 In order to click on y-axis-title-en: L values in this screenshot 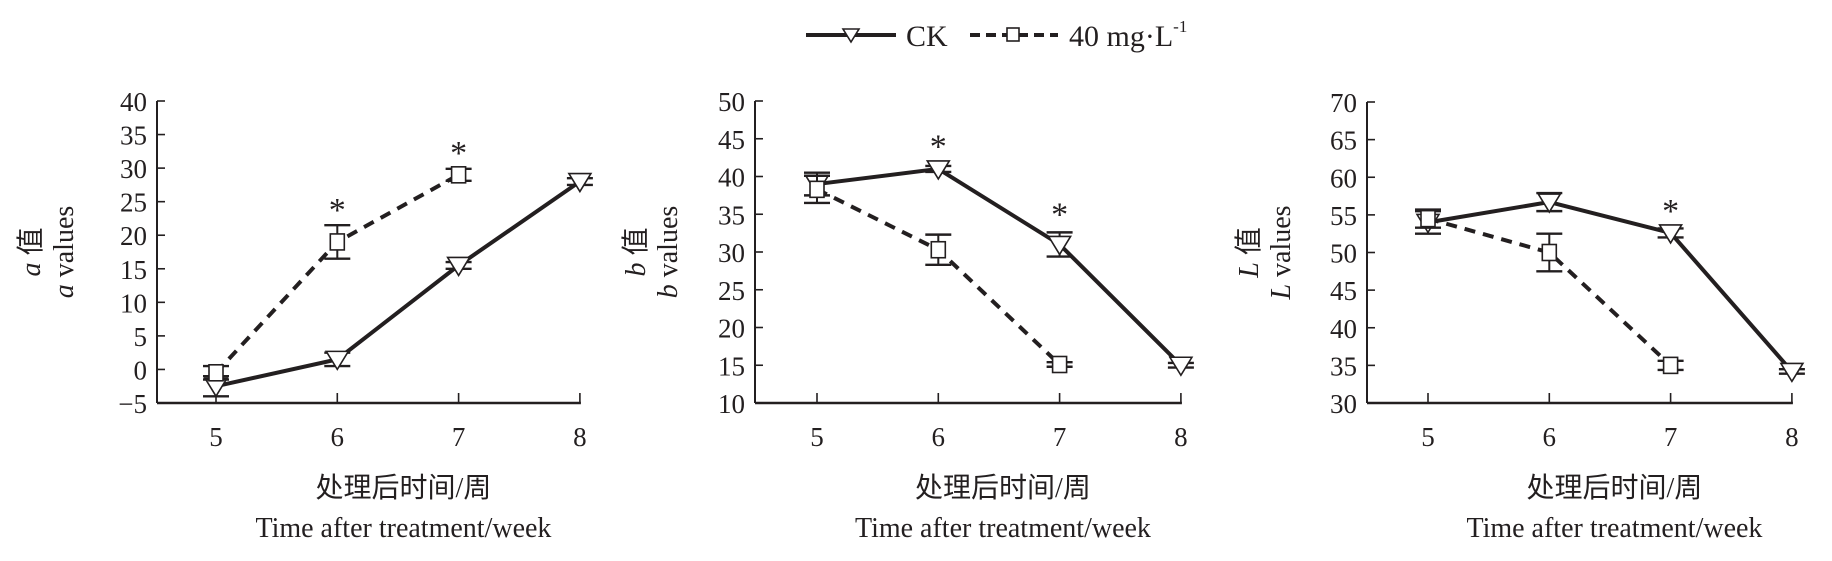, I will do `click(1281, 252)`.